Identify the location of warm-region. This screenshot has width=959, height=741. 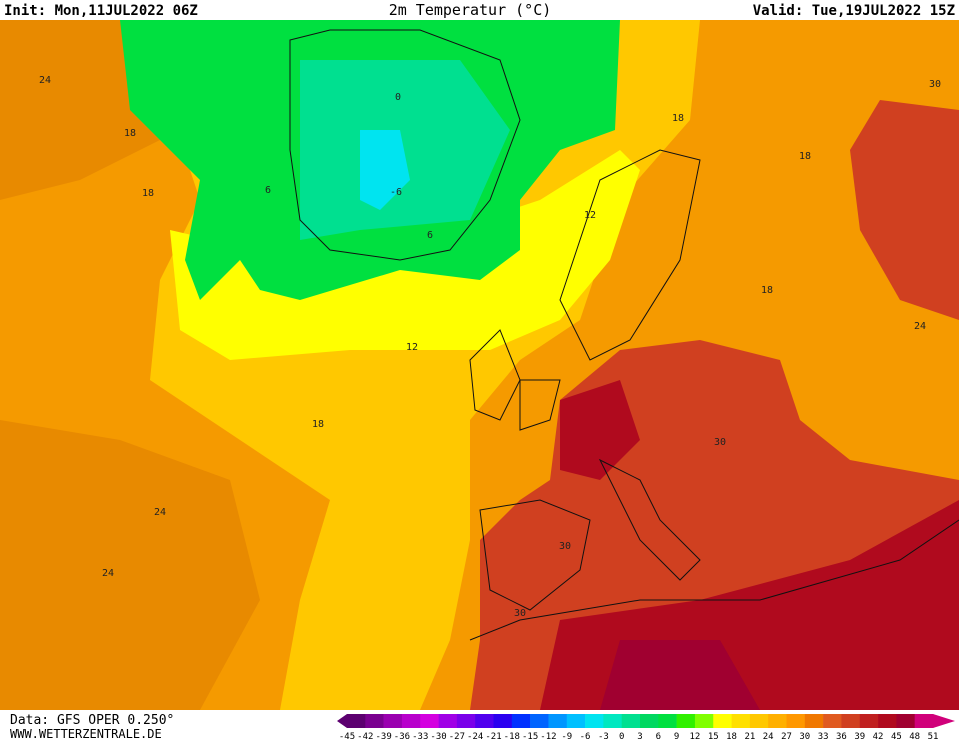
(130, 565).